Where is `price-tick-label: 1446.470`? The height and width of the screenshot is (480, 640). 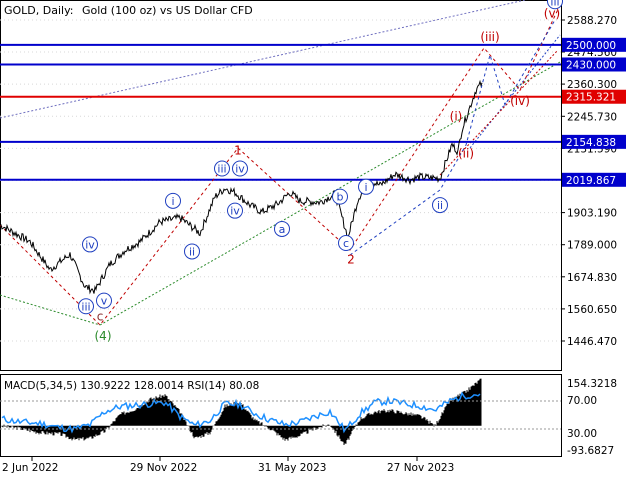
price-tick-label: 1446.470 is located at coordinates (592, 342).